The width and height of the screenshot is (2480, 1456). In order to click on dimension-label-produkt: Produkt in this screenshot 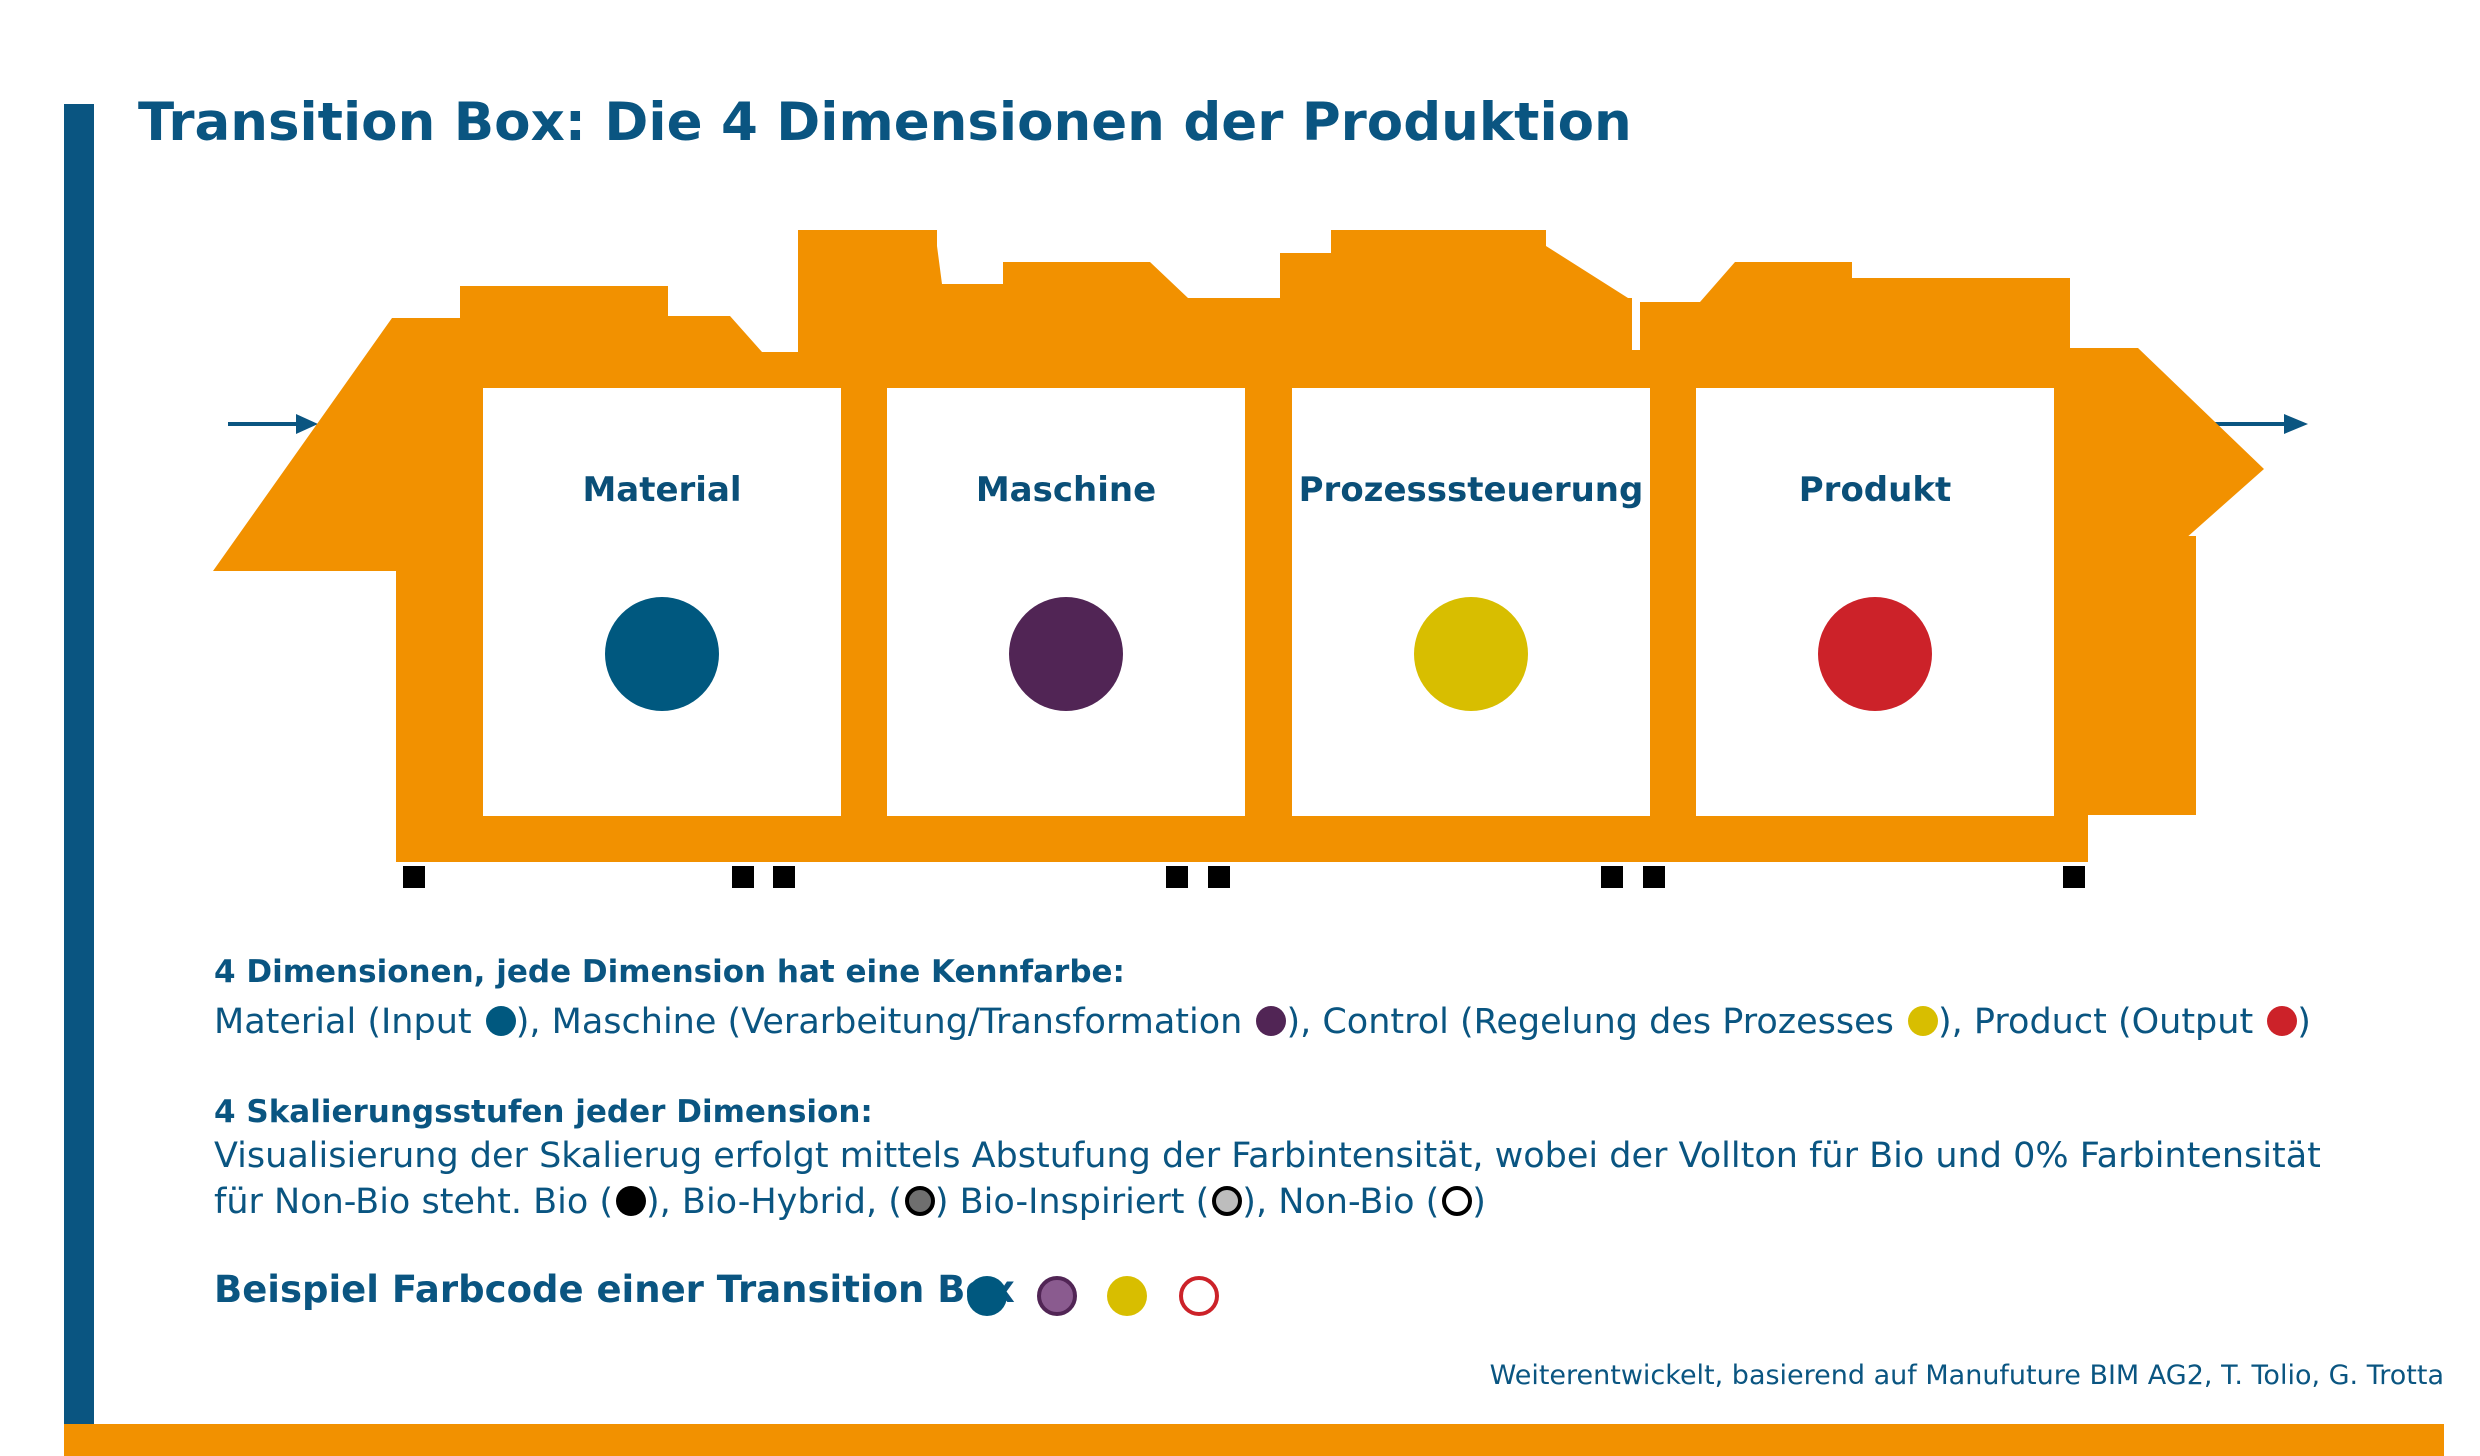, I will do `click(1875, 490)`.